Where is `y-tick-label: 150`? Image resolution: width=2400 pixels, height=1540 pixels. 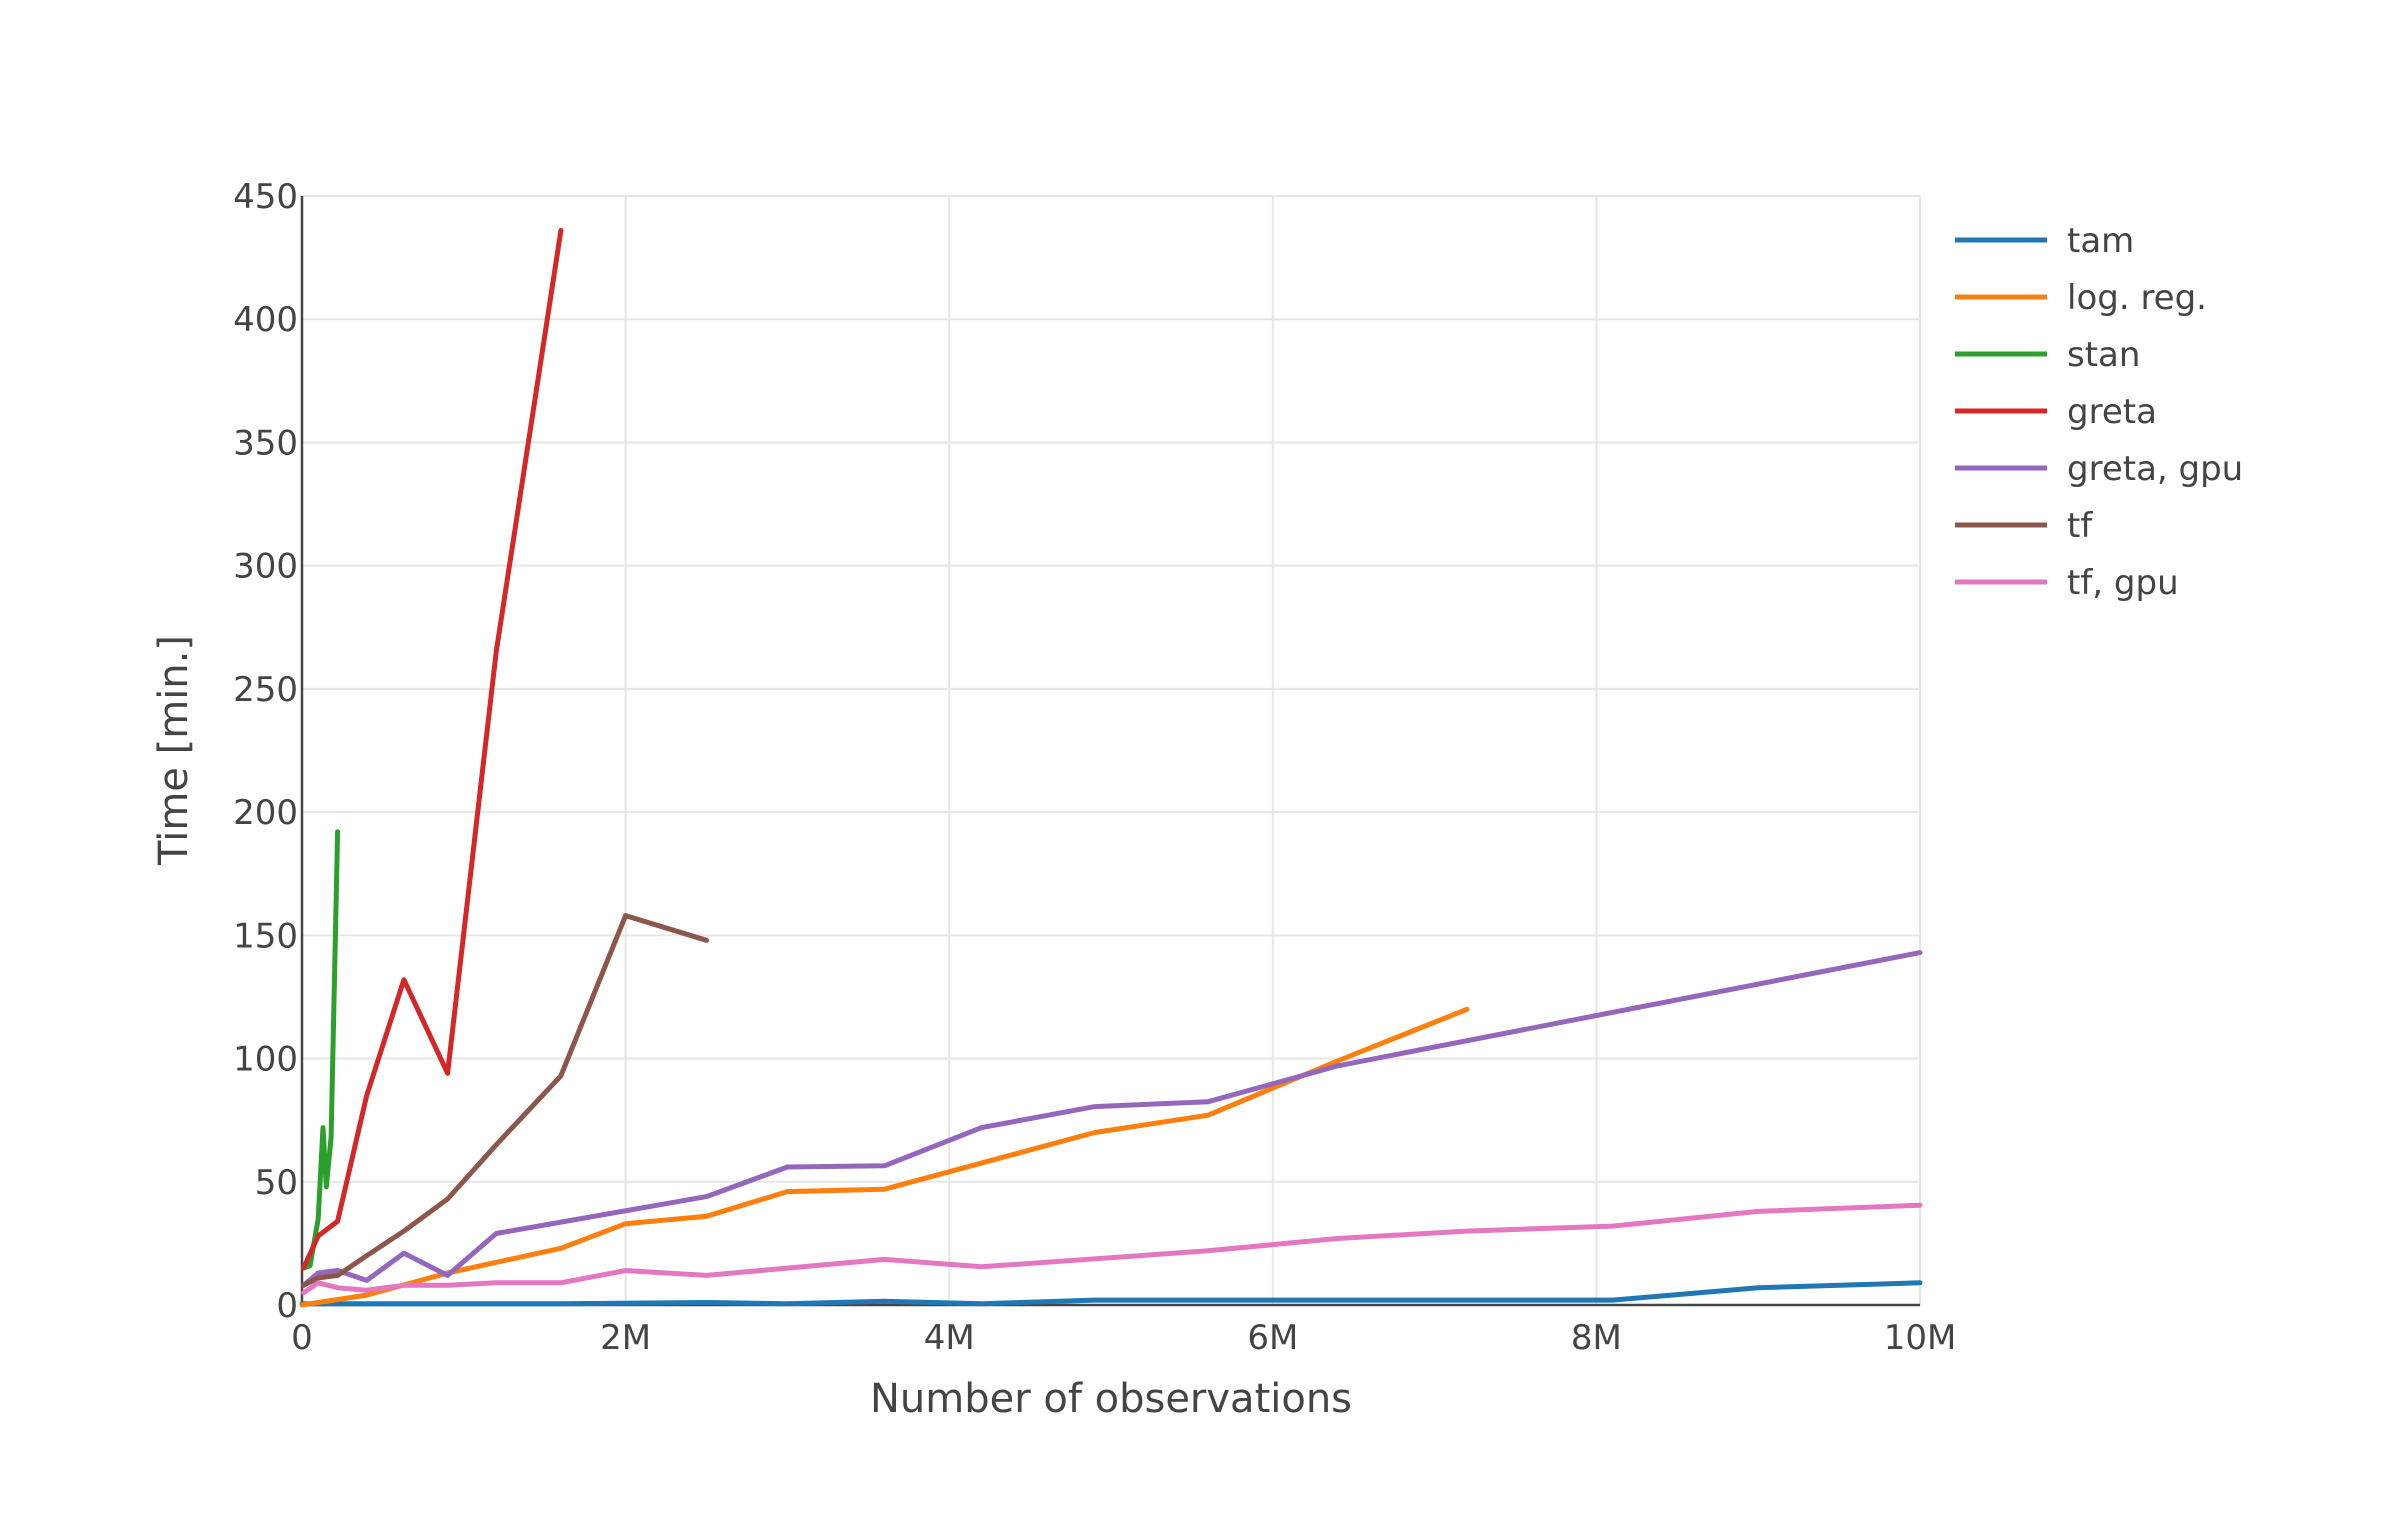 y-tick-label: 150 is located at coordinates (265, 936).